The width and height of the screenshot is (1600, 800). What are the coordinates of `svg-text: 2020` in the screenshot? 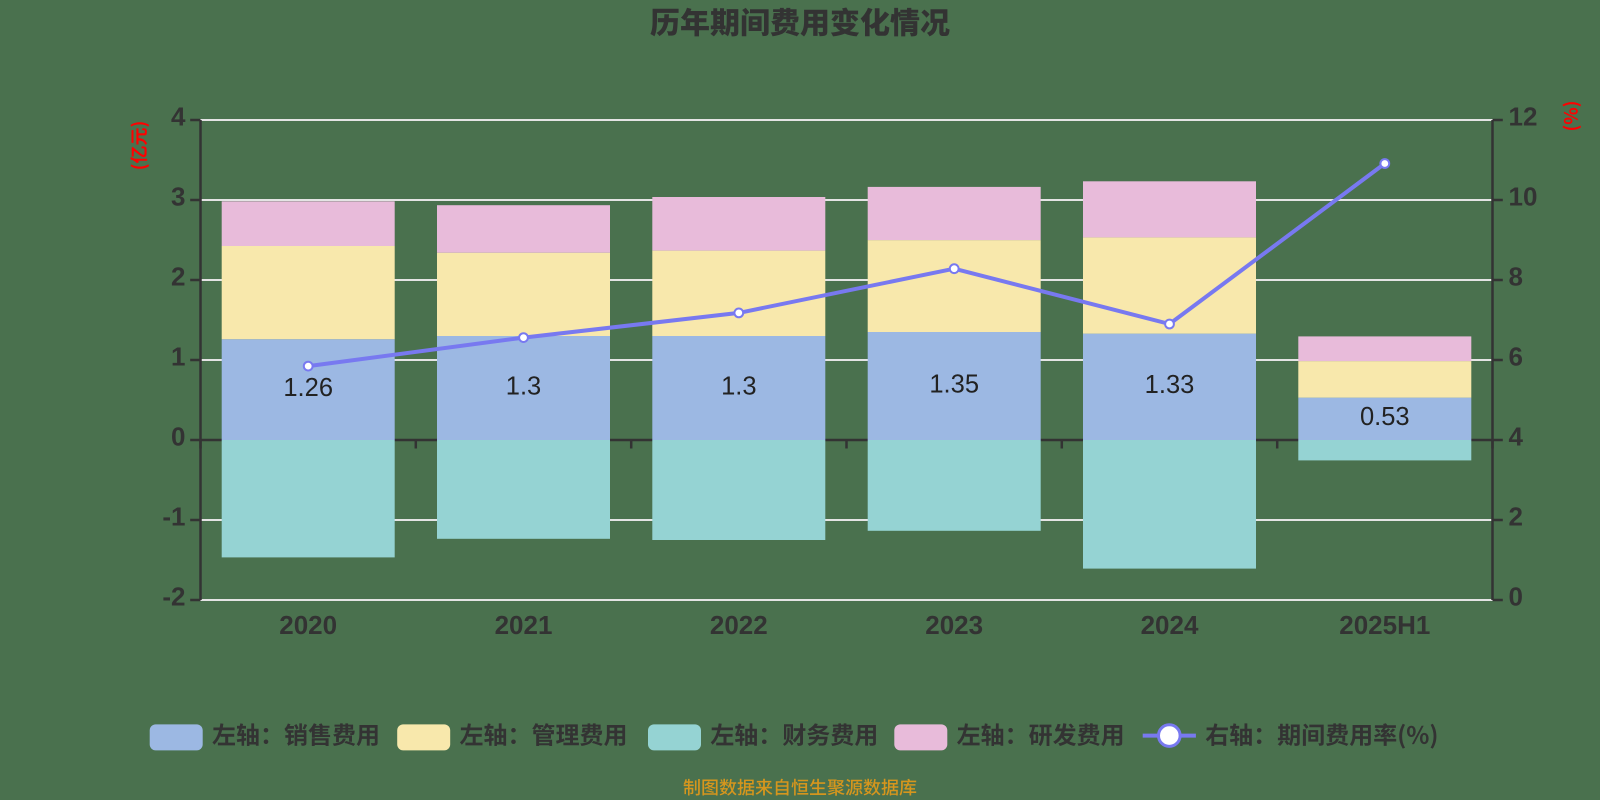 It's located at (308, 625).